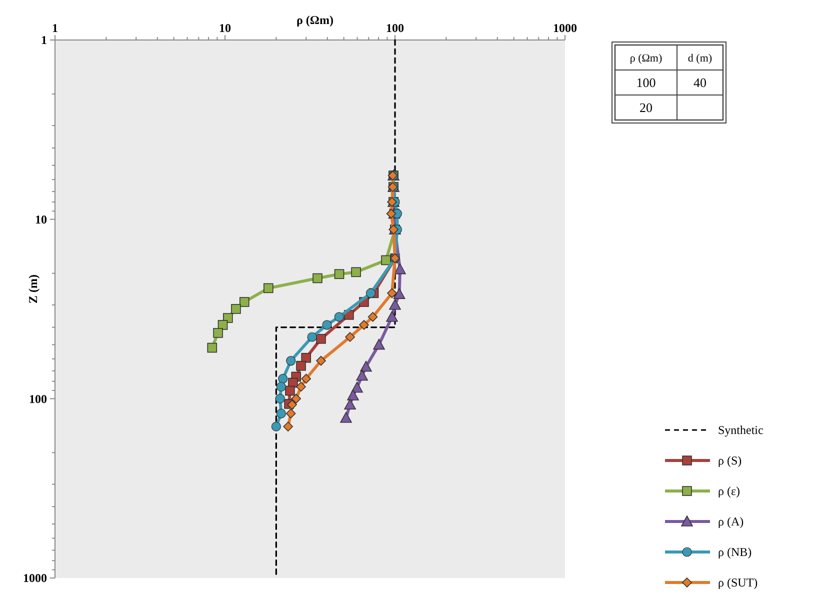 The height and width of the screenshot is (609, 828). I want to click on y-axis-title: Z (m), so click(33, 289).